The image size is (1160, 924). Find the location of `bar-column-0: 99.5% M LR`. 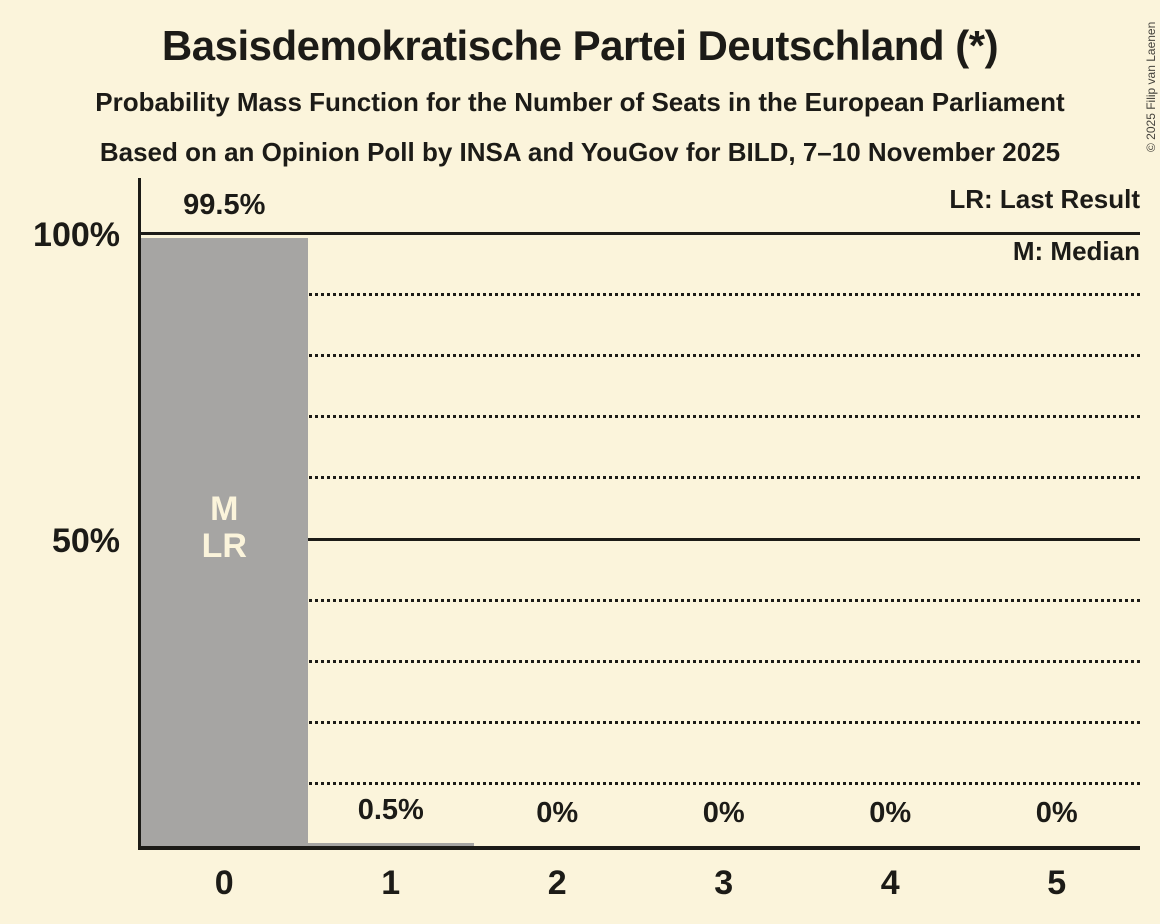

bar-column-0: 99.5% M LR is located at coordinates (224, 512).